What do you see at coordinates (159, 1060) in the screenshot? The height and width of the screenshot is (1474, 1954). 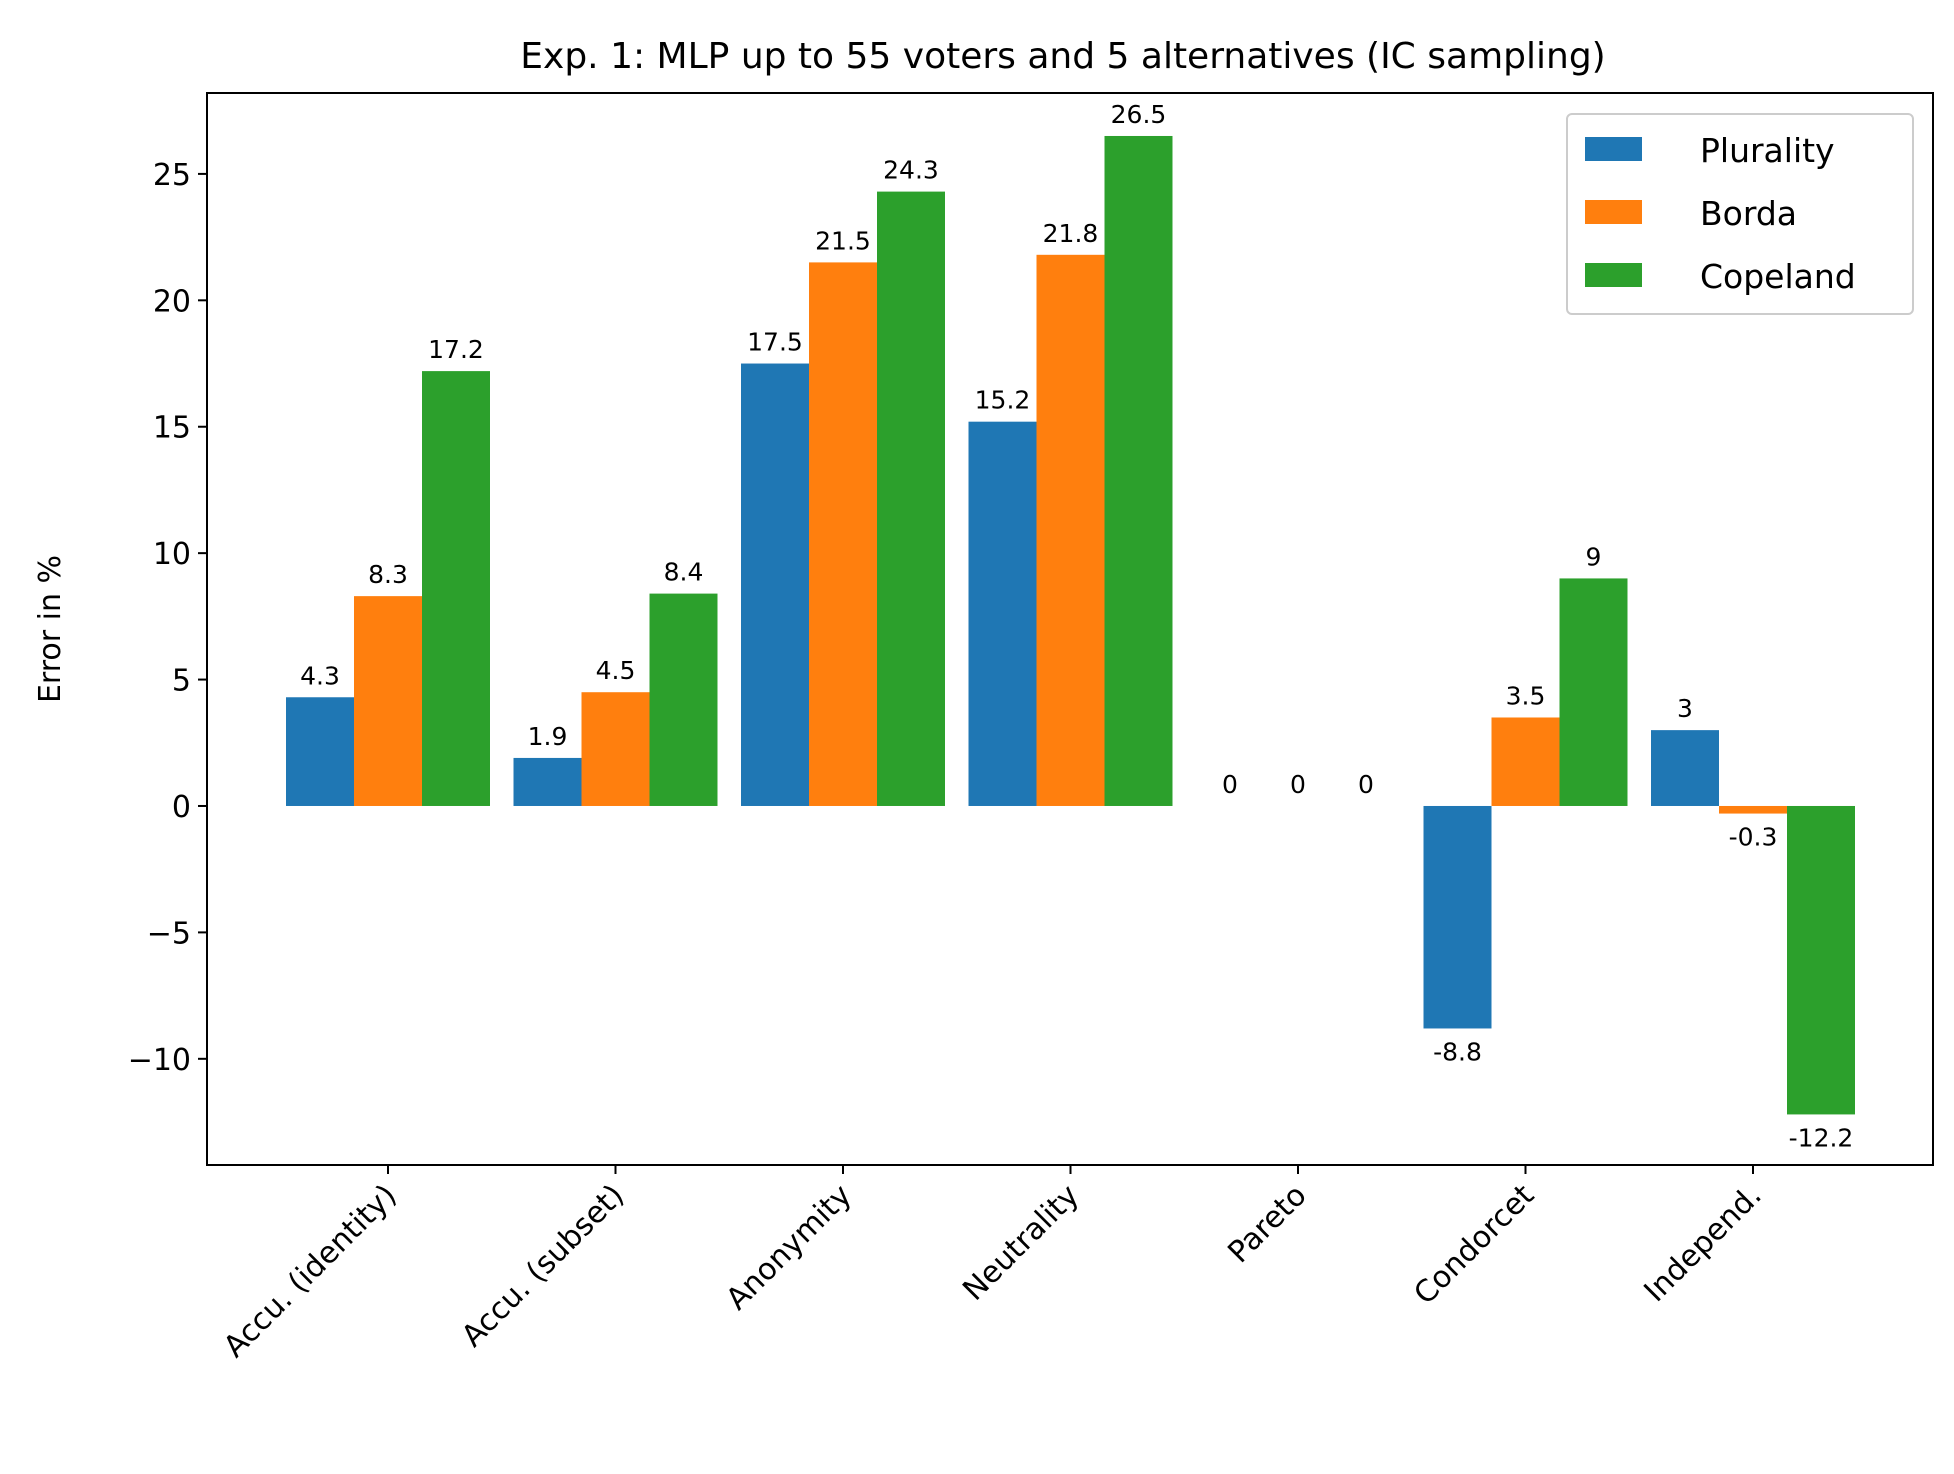 I see `y-tick-label: −10` at bounding box center [159, 1060].